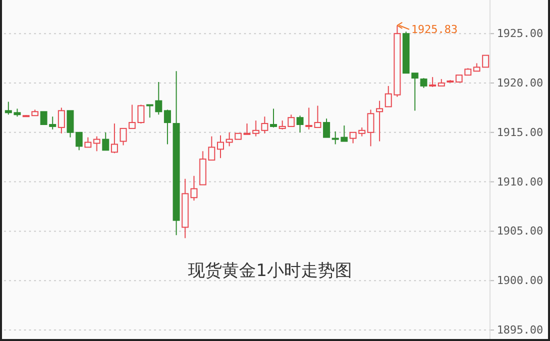  Describe the element at coordinates (270, 271) in the screenshot. I see `text: 现货黄金1小时走势图` at that location.